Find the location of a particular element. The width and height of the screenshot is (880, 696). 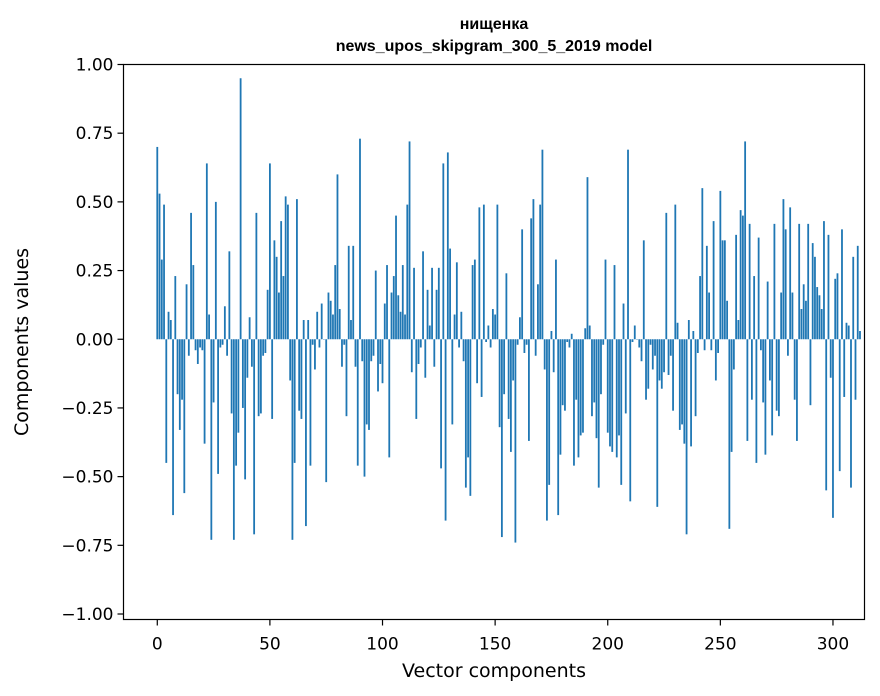

y-tick-label-7: −0.75 is located at coordinates (87, 546).